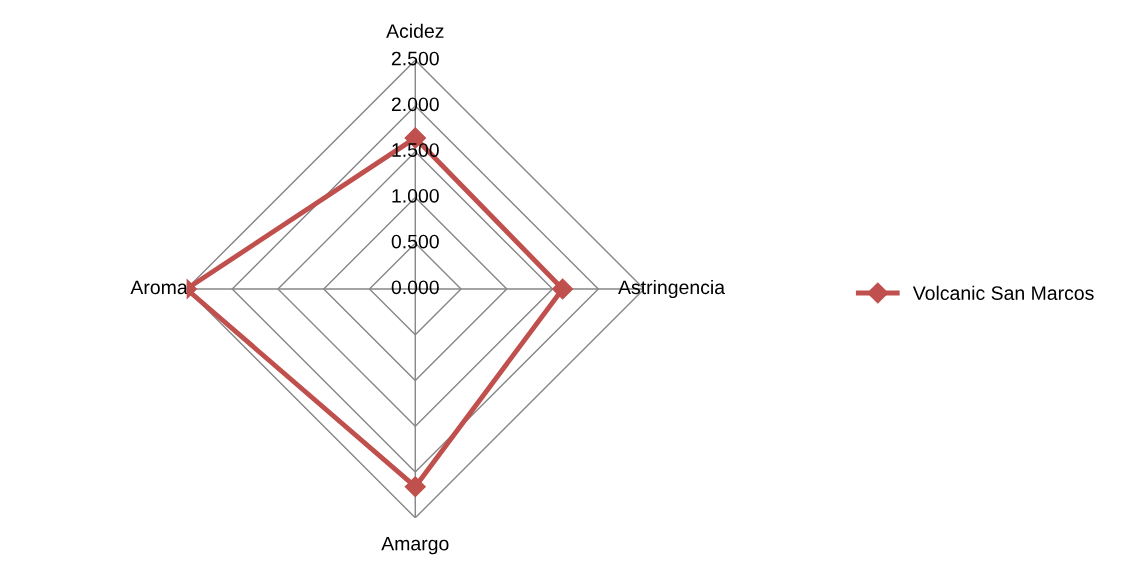  I want to click on spoke-label: Aroma, so click(159, 287).